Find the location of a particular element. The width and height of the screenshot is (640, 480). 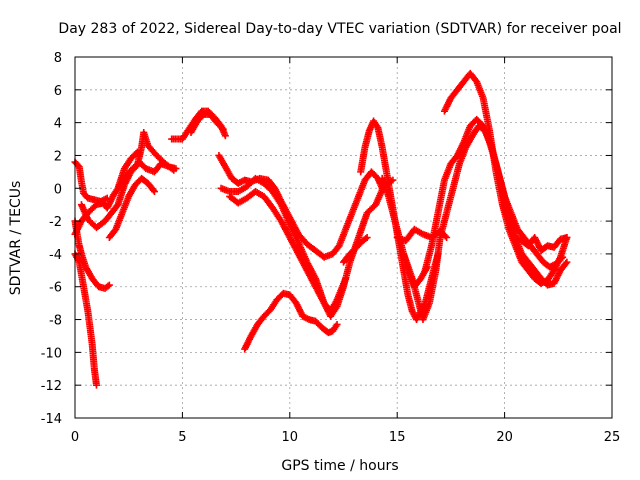

y-tick-label: 2 is located at coordinates (58, 156).